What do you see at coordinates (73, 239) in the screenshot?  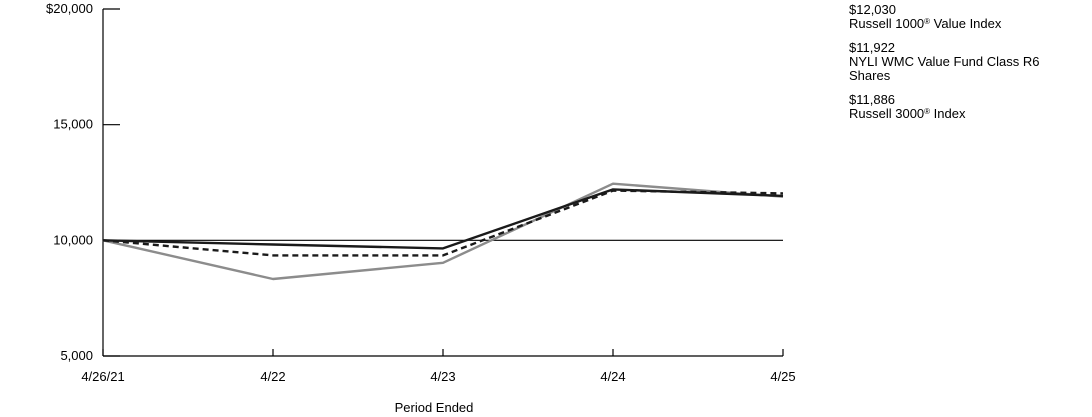 I see `y-tick-label: 10,000` at bounding box center [73, 239].